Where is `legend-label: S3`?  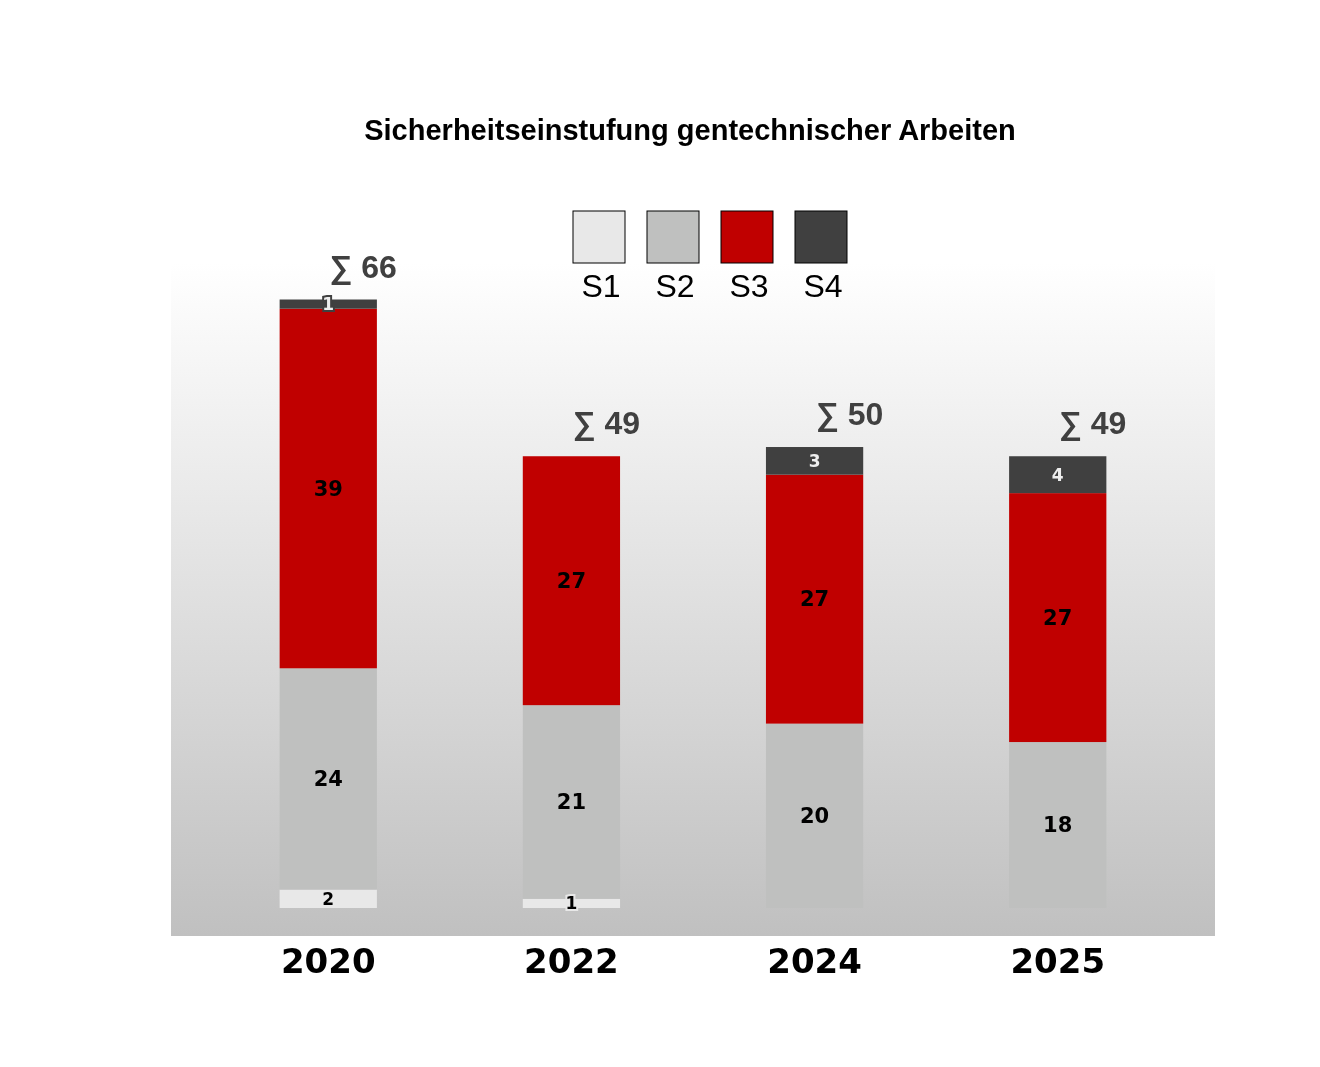 legend-label: S3 is located at coordinates (749, 286).